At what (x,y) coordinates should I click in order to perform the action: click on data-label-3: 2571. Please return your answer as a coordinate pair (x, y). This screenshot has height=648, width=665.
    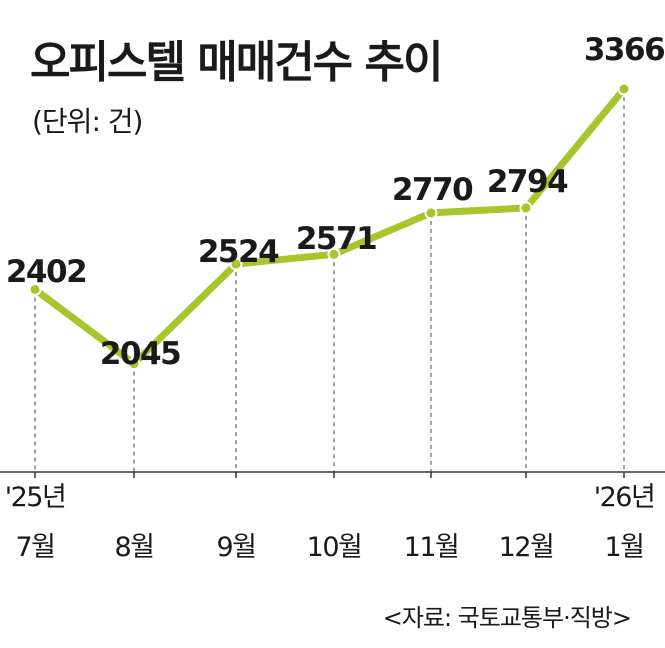
    Looking at the image, I should click on (336, 239).